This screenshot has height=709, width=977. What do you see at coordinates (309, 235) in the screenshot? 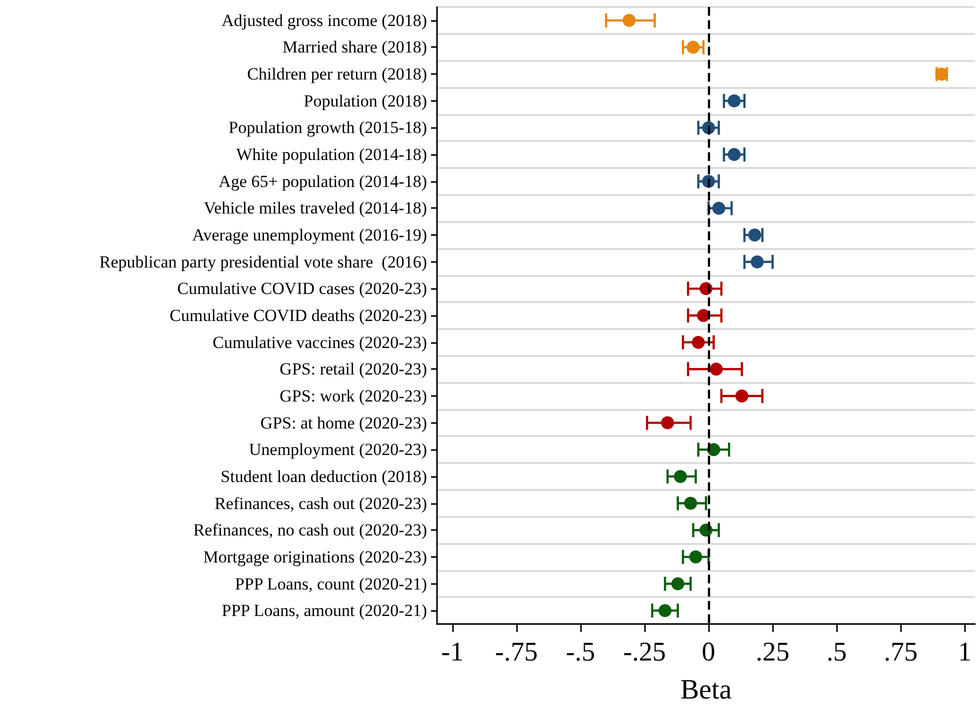
I see `y-tick-label: Average unemployment (2016-19)` at bounding box center [309, 235].